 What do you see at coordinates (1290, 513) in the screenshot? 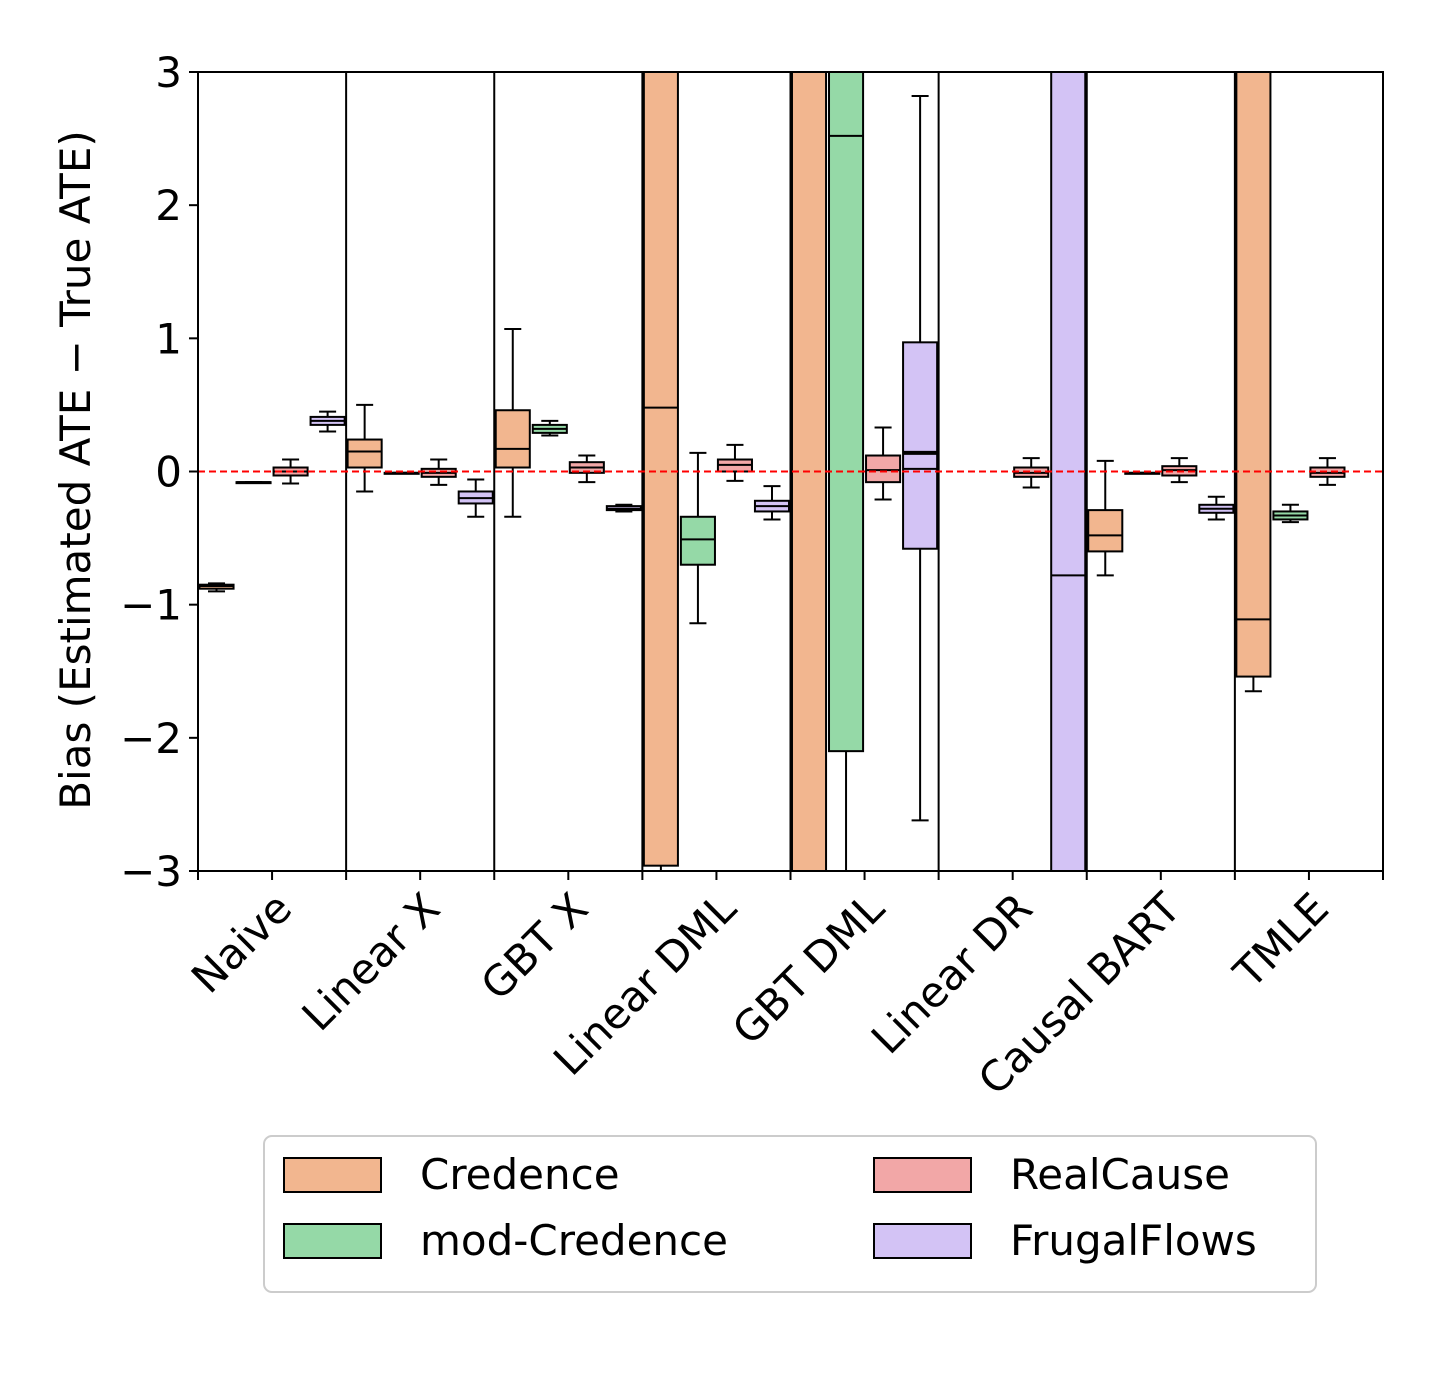
I see `box-mod-Credence-TMLE` at bounding box center [1290, 513].